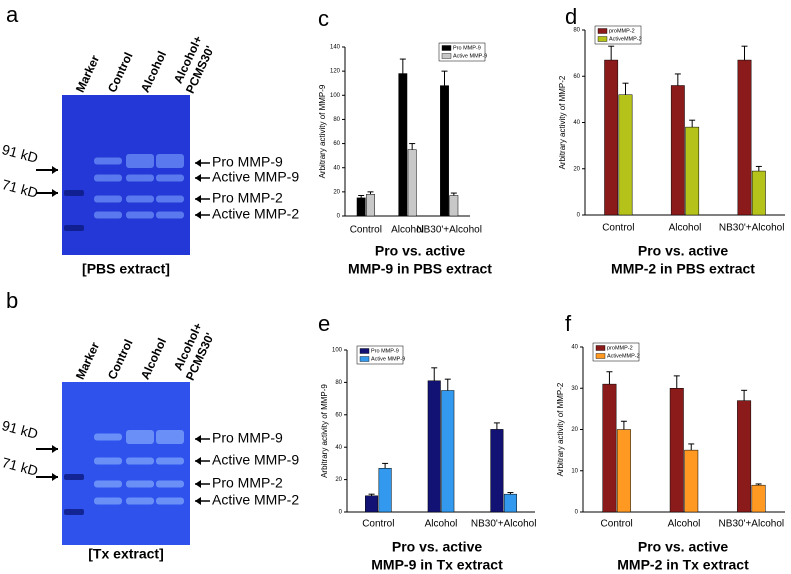  I want to click on chart-subtitle: MMP-2 in Tx extract, so click(683, 565).